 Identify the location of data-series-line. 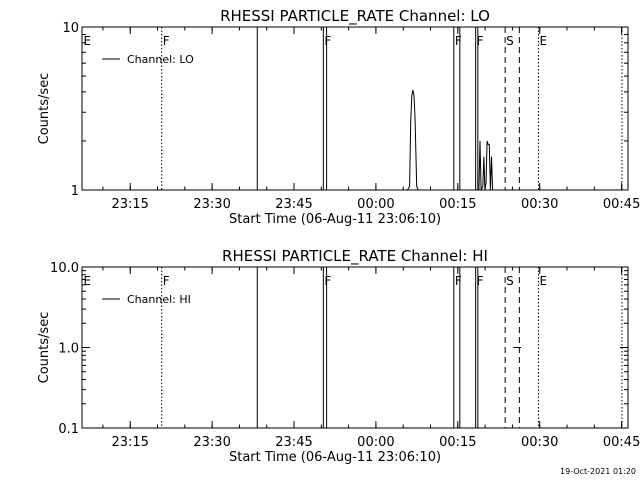
(450, 140).